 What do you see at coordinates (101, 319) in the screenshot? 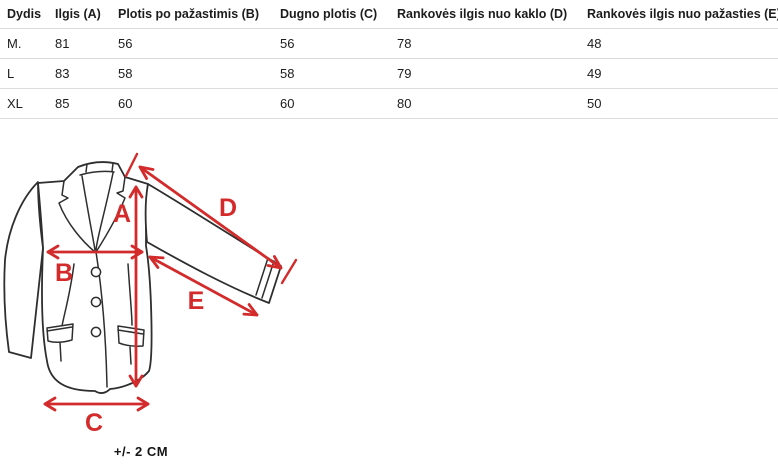
I see `front-edge-line` at bounding box center [101, 319].